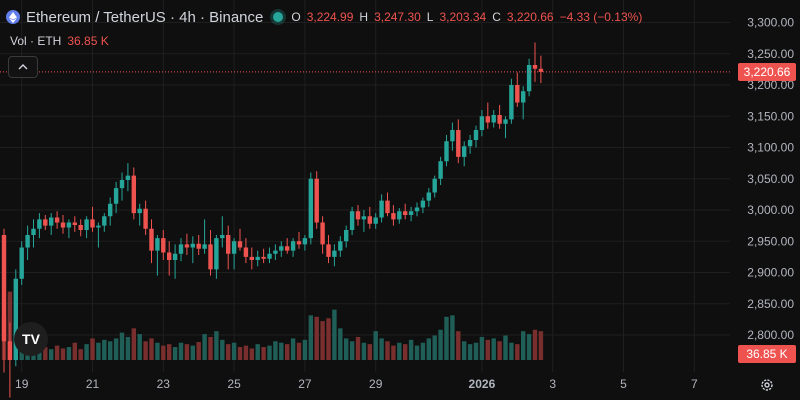  I want to click on tradingview-logo: TV, so click(31, 339).